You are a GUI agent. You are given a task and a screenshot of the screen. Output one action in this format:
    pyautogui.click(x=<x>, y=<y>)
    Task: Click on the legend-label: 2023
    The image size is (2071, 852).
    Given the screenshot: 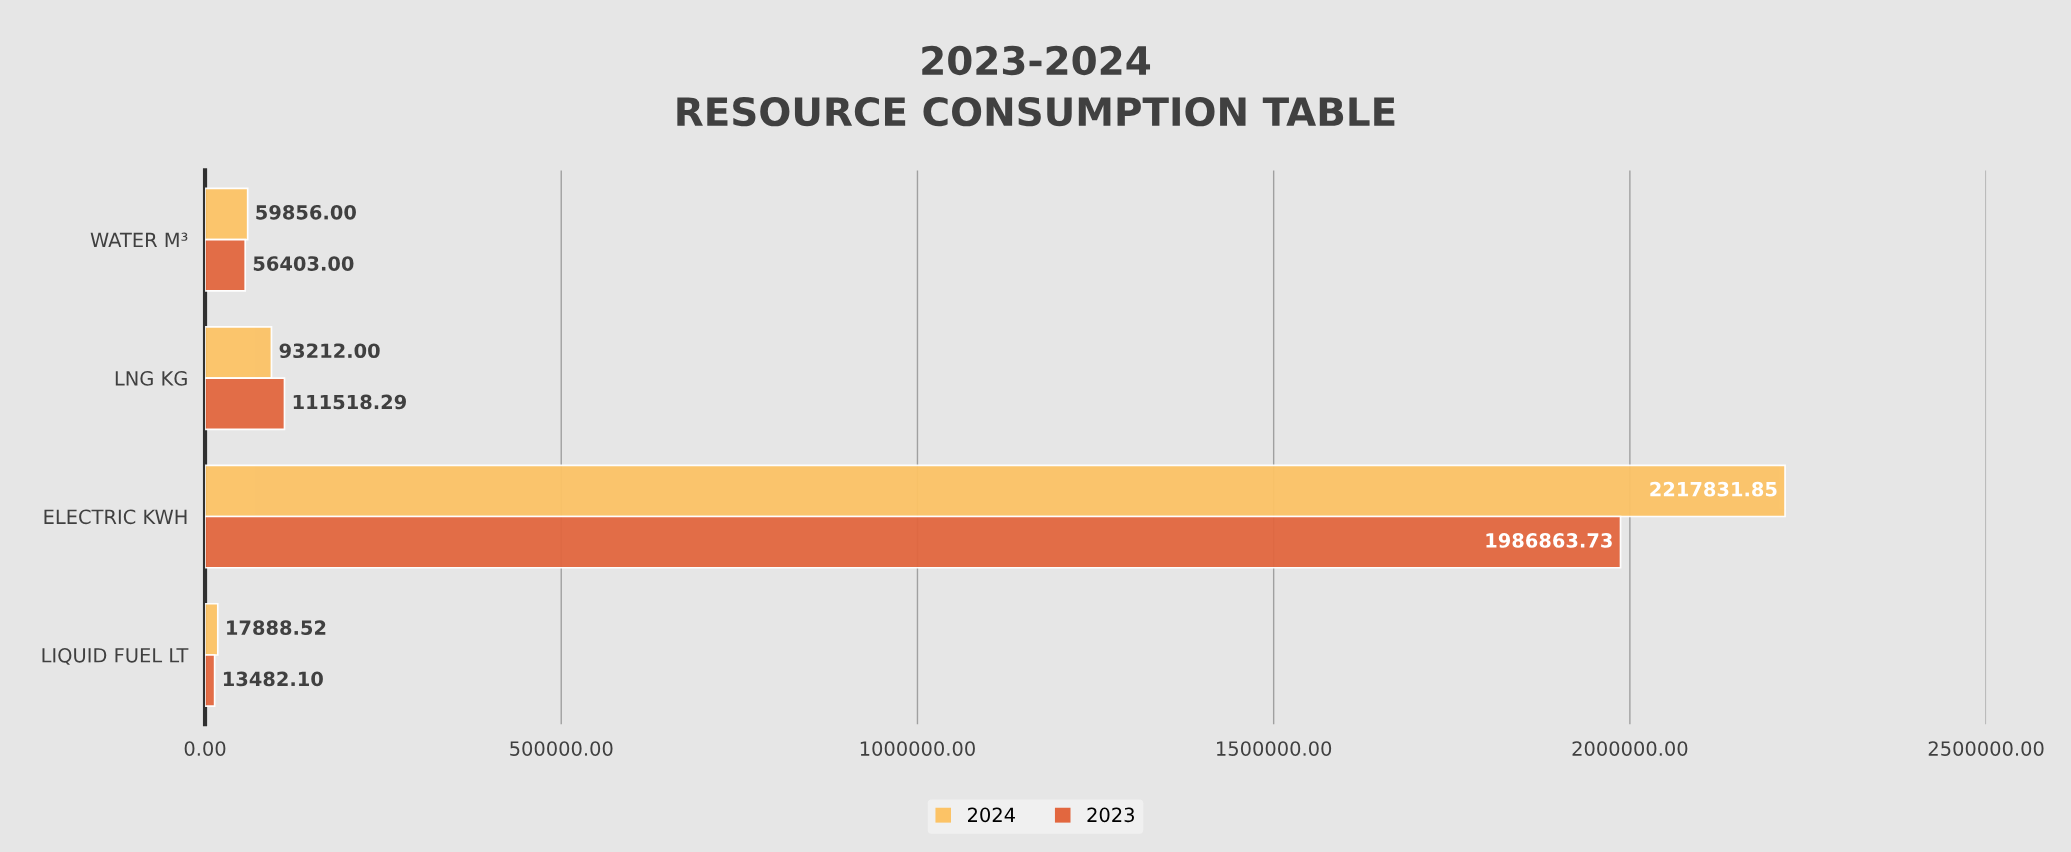 What is the action you would take?
    pyautogui.click(x=1110, y=815)
    